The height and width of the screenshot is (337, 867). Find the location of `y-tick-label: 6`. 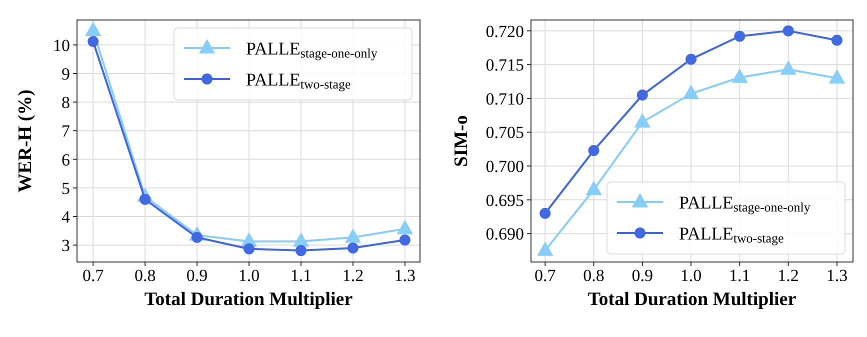

y-tick-label: 6 is located at coordinates (66, 160).